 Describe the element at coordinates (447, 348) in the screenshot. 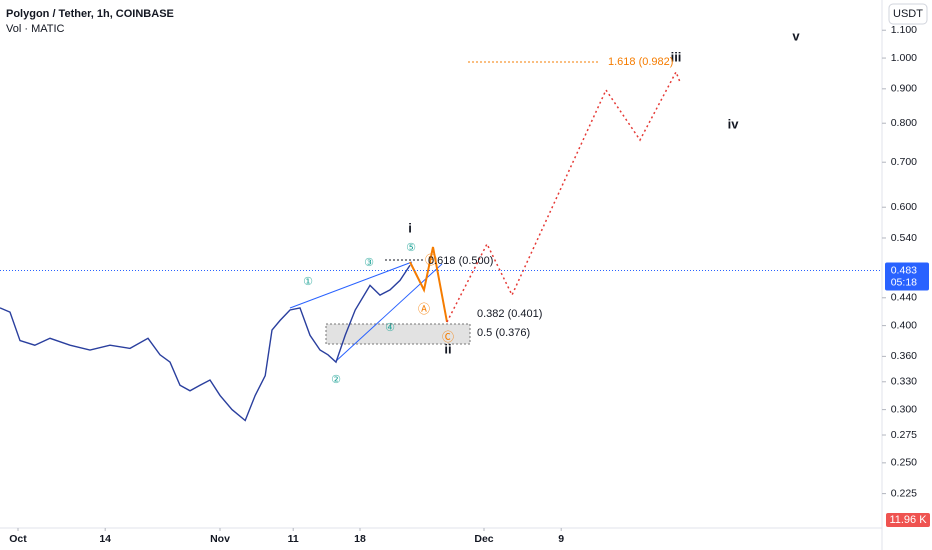

I see `wave-label: ii` at that location.